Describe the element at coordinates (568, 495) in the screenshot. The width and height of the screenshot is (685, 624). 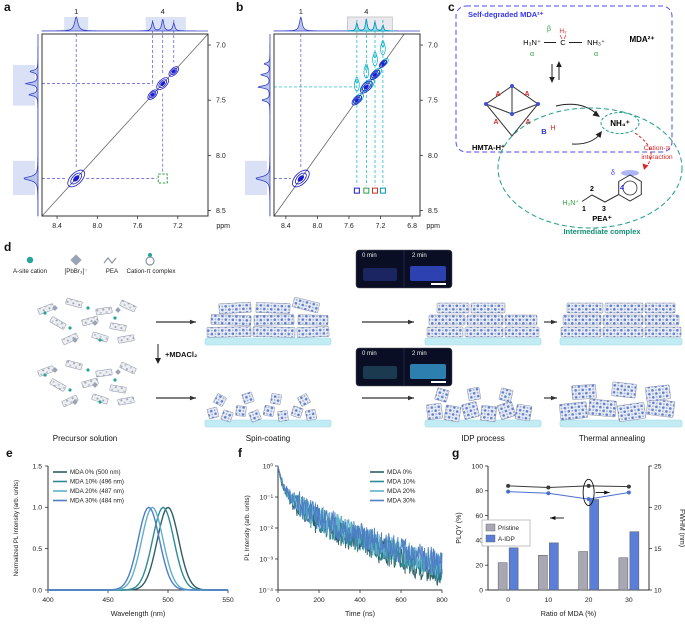
I see `fwhm-line` at that location.